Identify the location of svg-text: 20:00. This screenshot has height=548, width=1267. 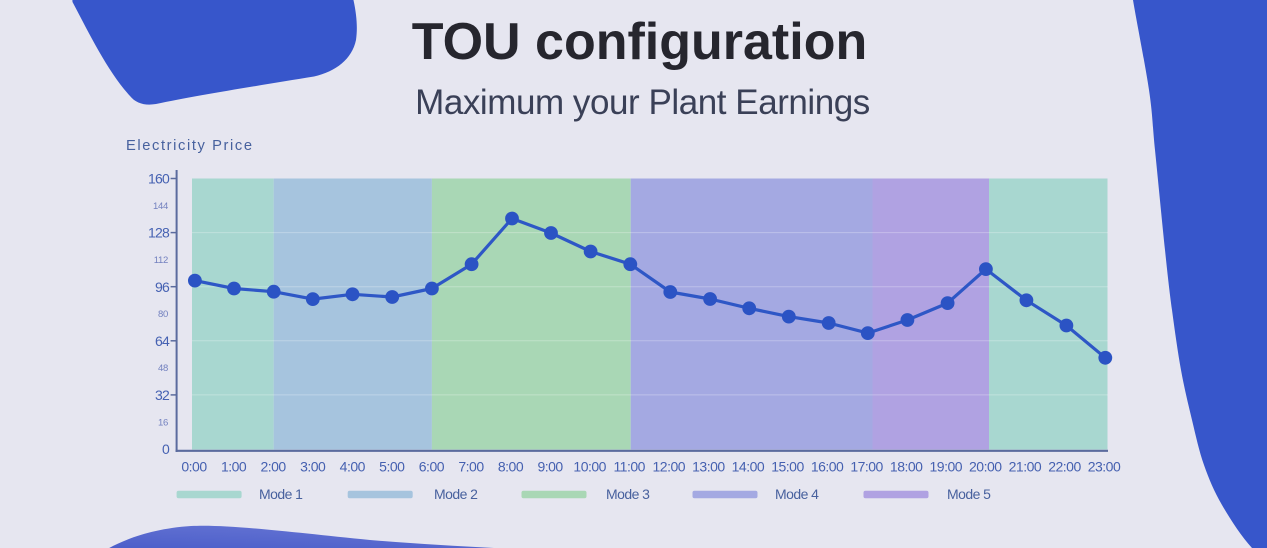
(985, 466).